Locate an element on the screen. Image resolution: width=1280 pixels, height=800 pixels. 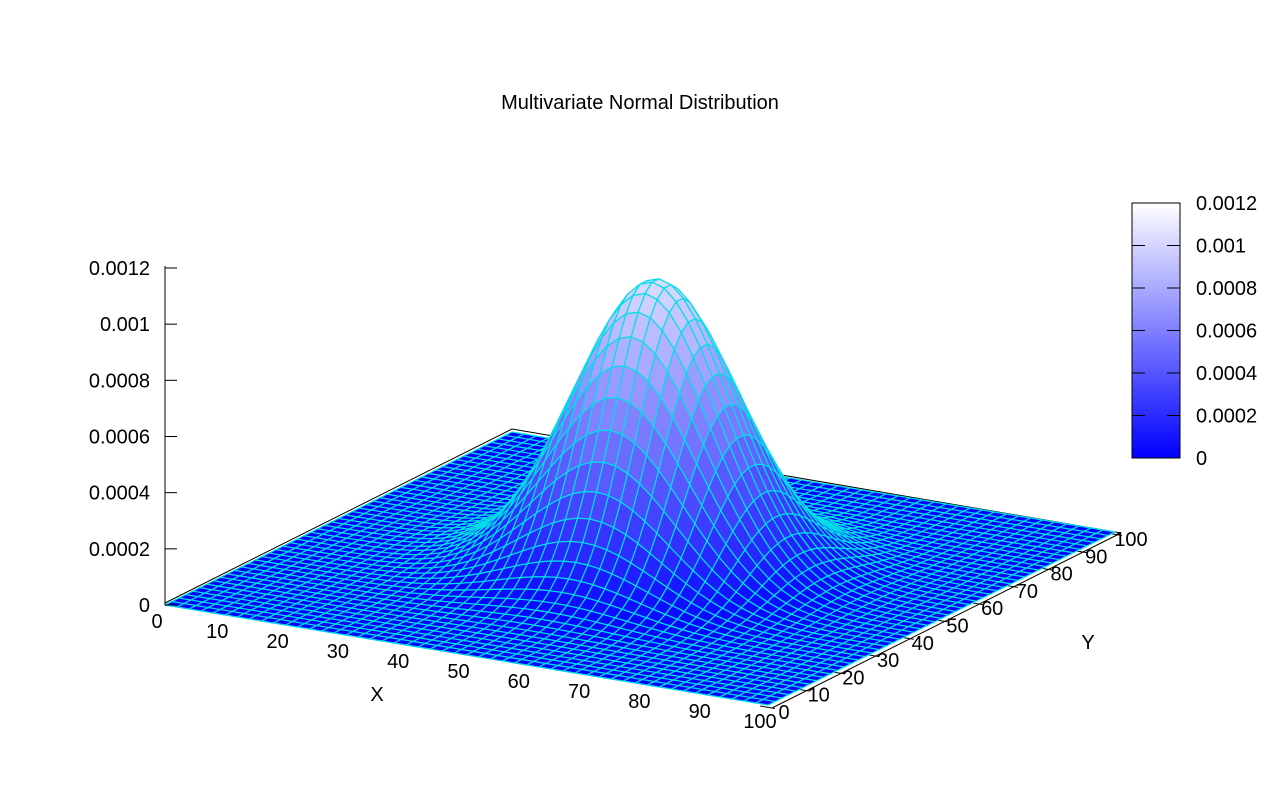
x-tick-label: 0 is located at coordinates (156, 622).